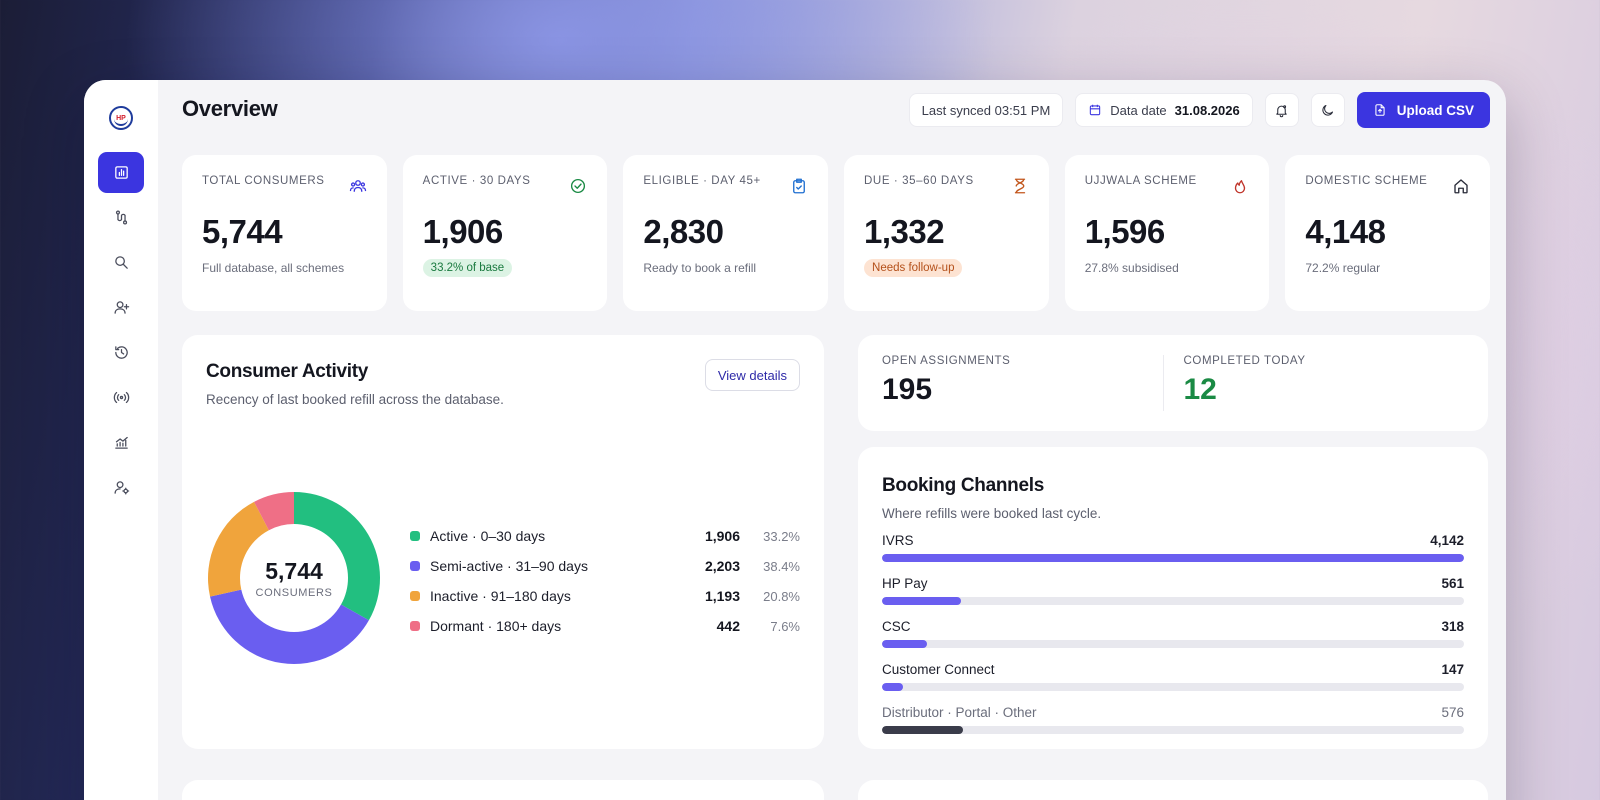  I want to click on channel-label: IVRS, so click(898, 540).